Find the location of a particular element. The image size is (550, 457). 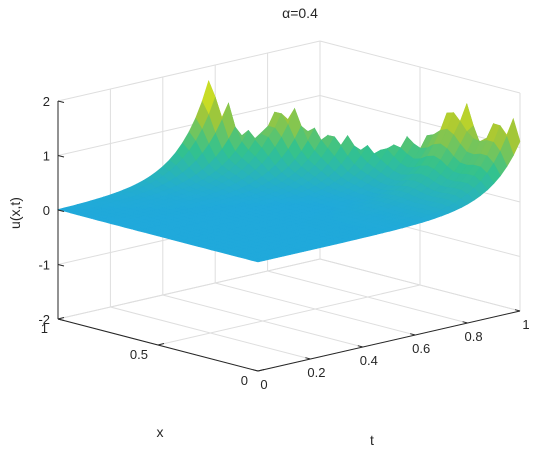

t-tick-label: 0.2 is located at coordinates (316, 372).